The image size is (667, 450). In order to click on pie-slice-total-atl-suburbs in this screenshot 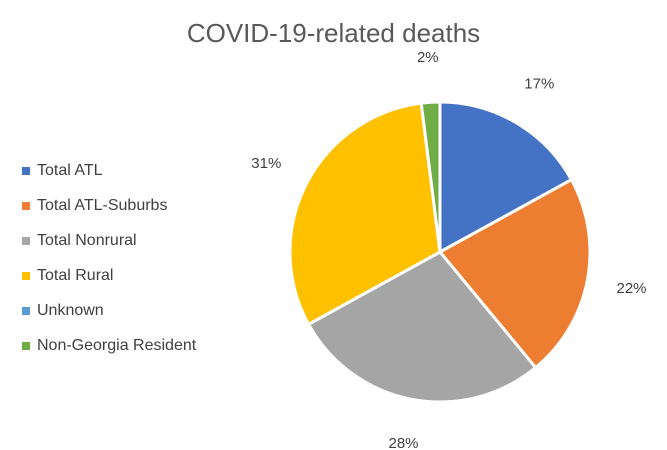, I will do `click(515, 274)`.